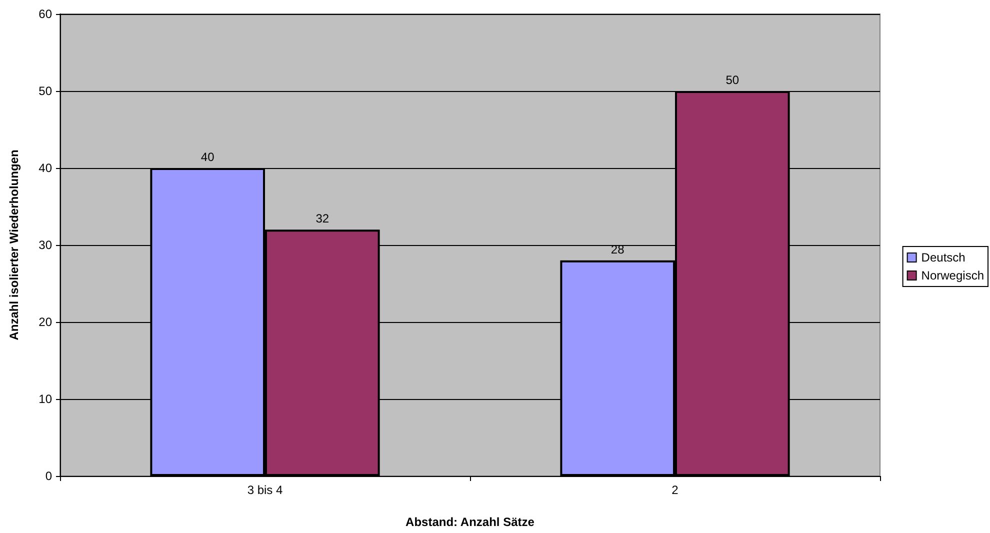  Describe the element at coordinates (675, 490) in the screenshot. I see `x-tick-label: 2` at that location.